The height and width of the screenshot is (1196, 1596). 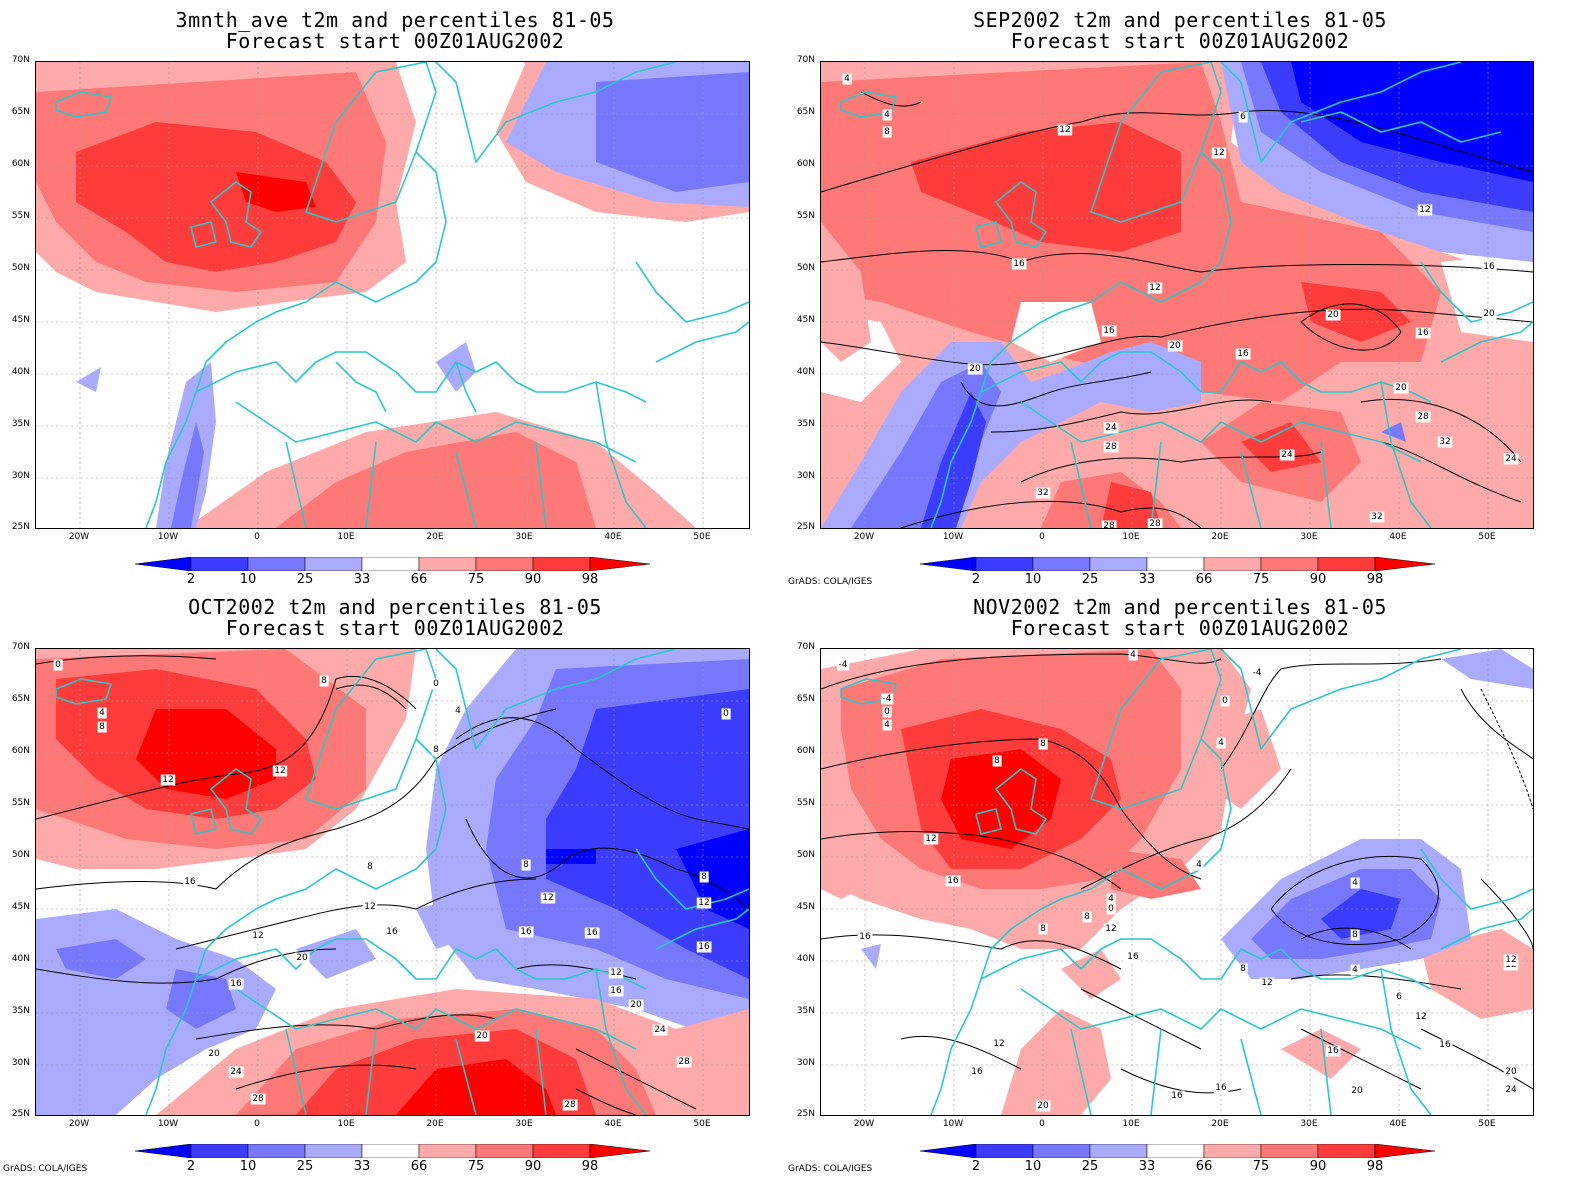 I want to click on lat-label: 65N, so click(x=20, y=112).